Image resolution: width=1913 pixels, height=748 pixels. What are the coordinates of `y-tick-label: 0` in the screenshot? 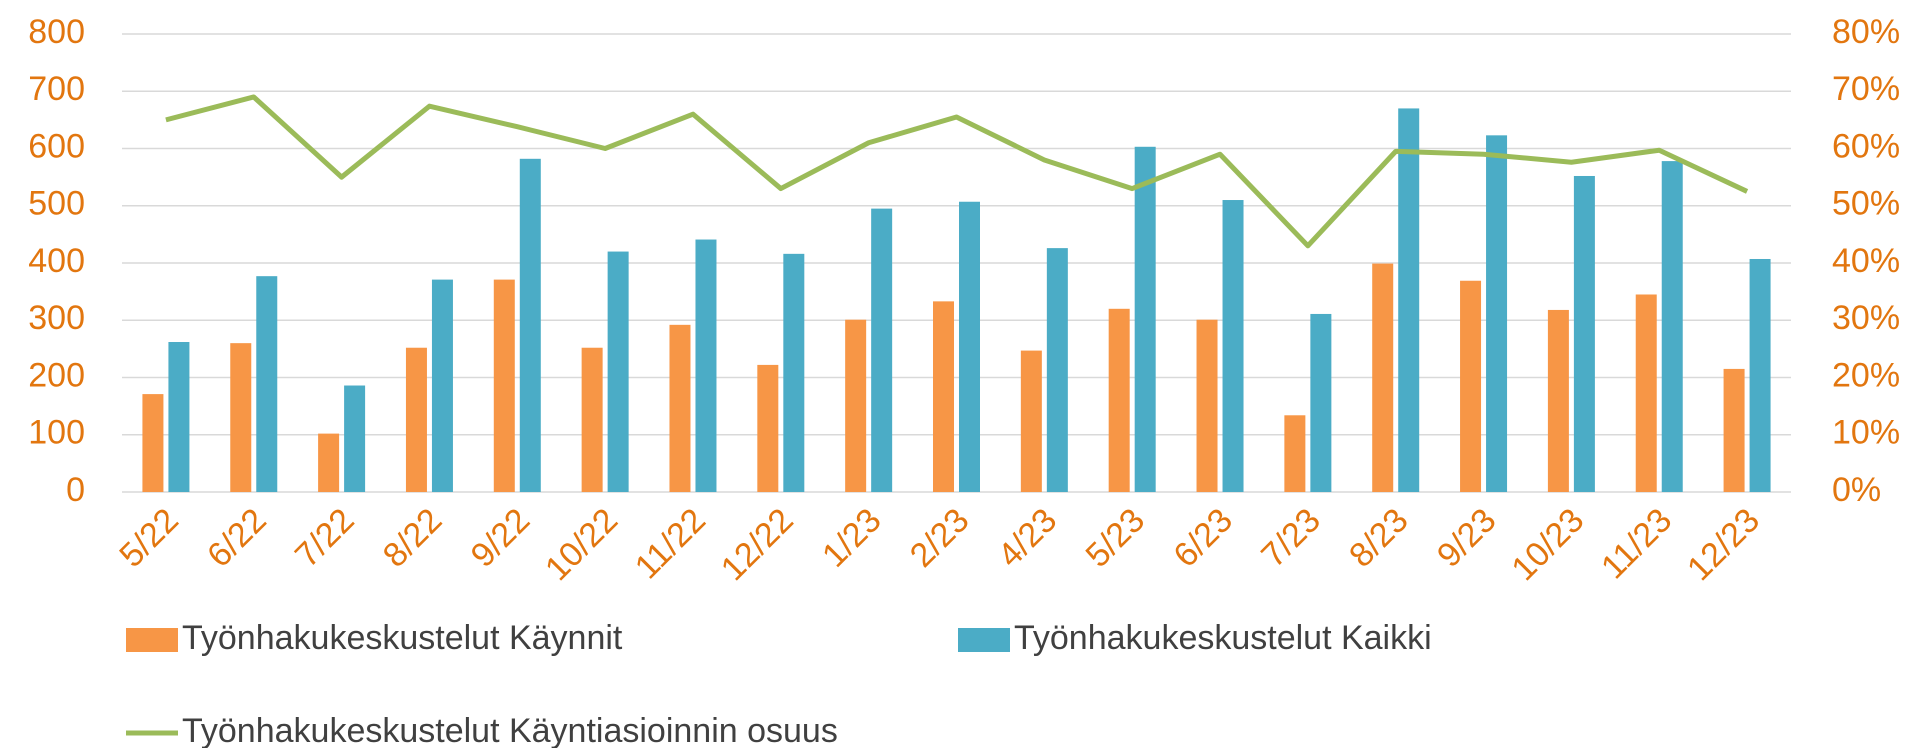 It's located at (75, 490).